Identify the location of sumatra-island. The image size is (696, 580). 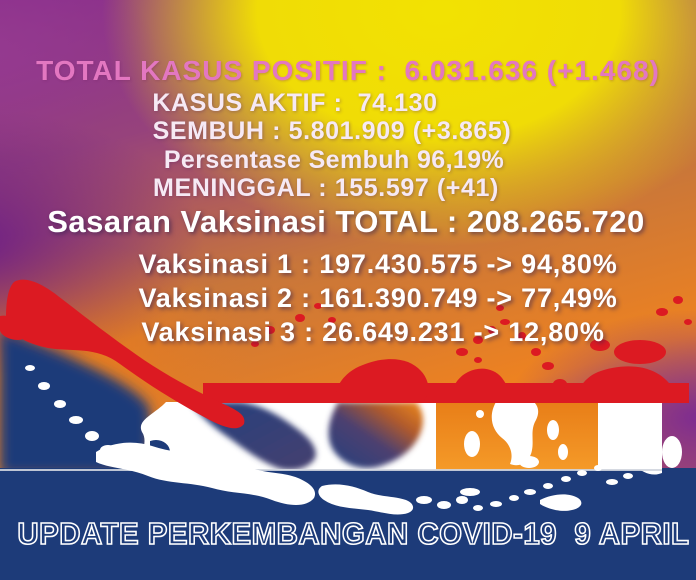
(125, 354).